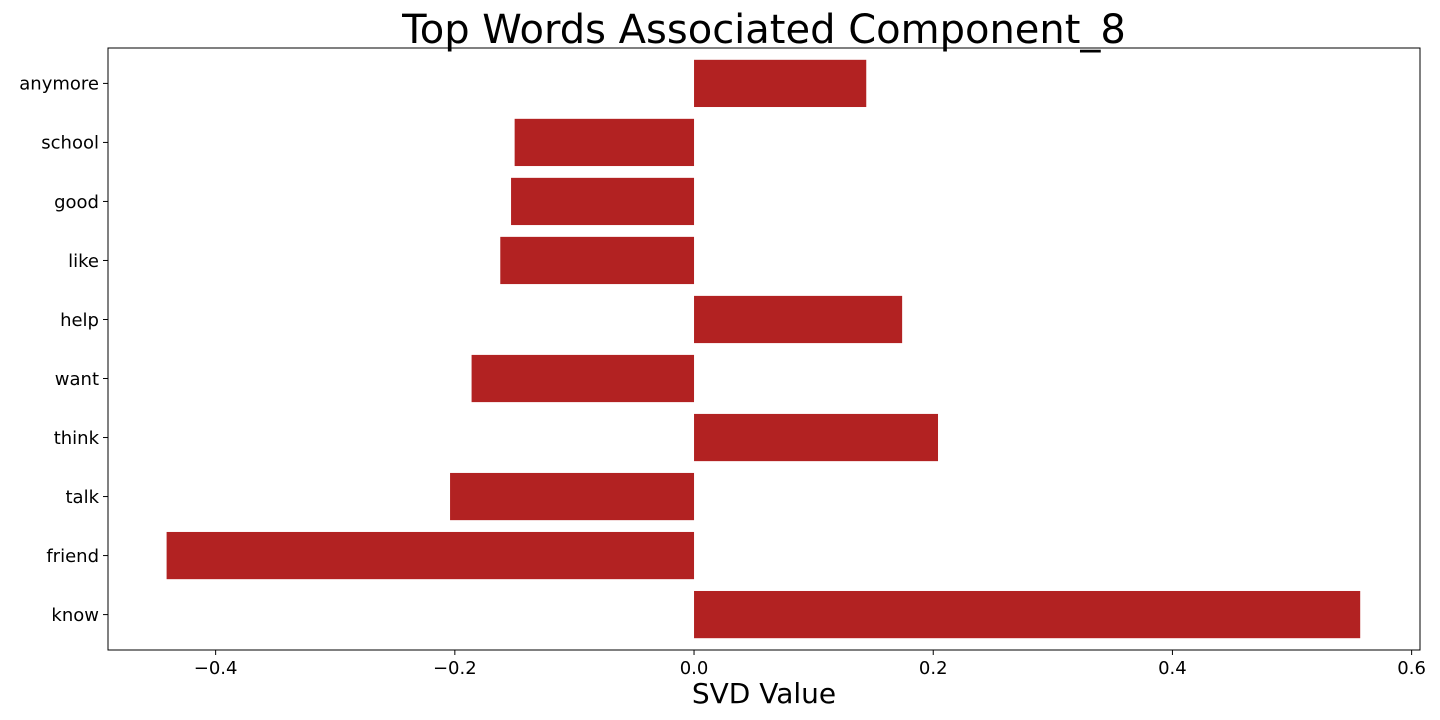  I want to click on bar-think, so click(816, 437).